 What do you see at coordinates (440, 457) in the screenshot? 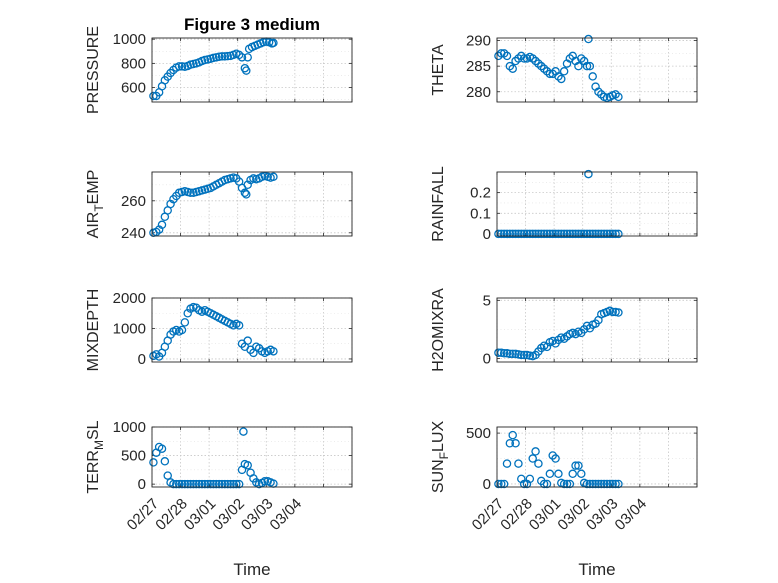
I see `y-axis-label: SUNFLUX` at bounding box center [440, 457].